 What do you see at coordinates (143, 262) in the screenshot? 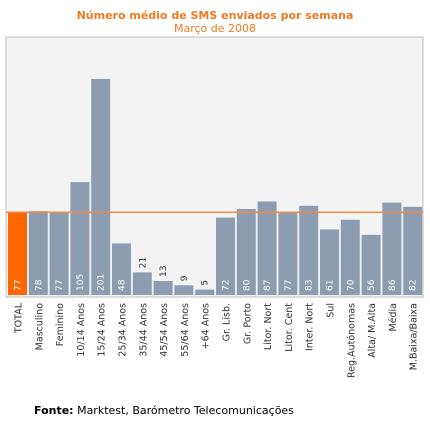
I see `value-label-6: 21` at bounding box center [143, 262].